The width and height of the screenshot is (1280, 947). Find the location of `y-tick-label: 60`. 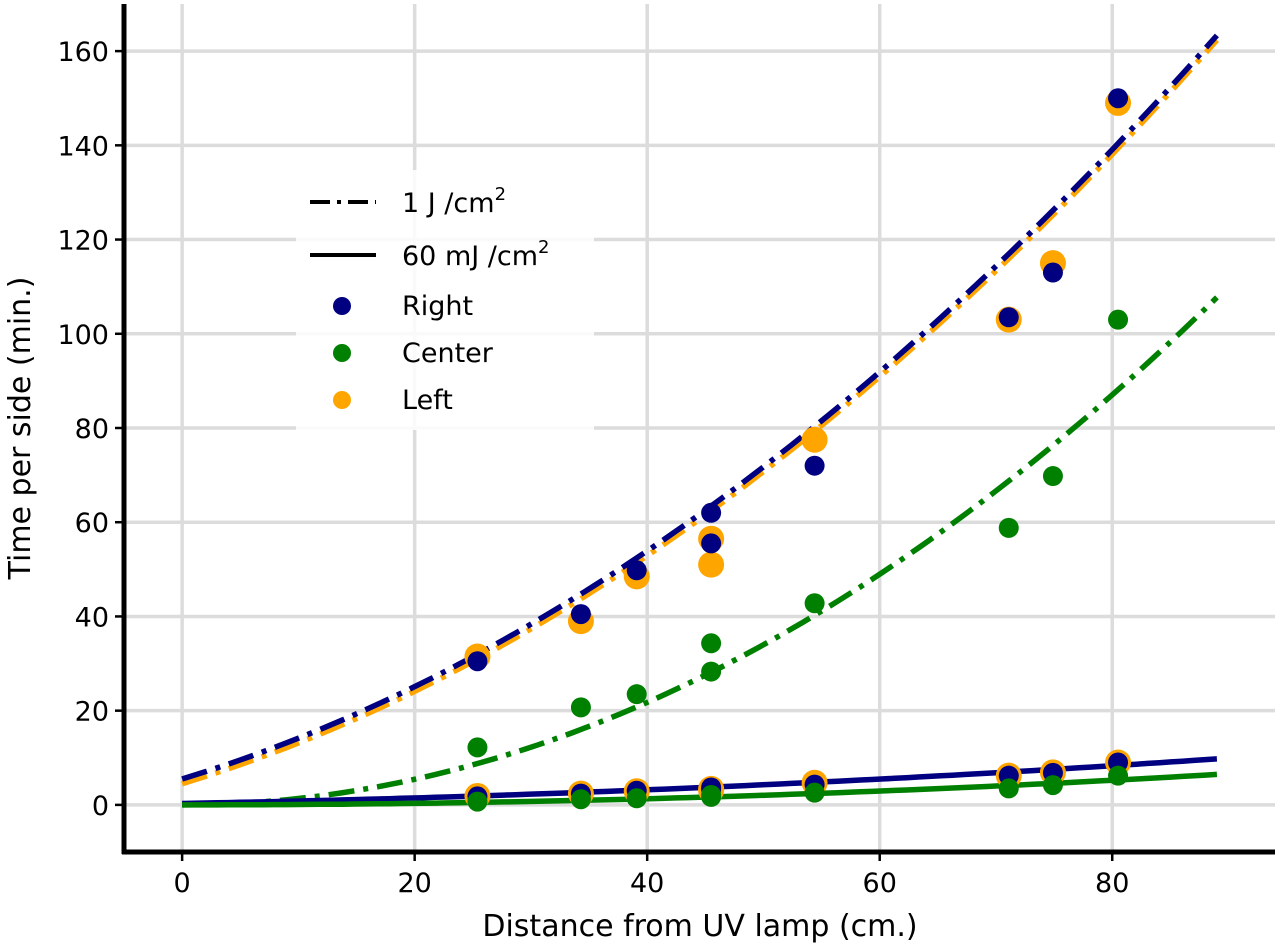

y-tick-label: 60 is located at coordinates (92, 523).